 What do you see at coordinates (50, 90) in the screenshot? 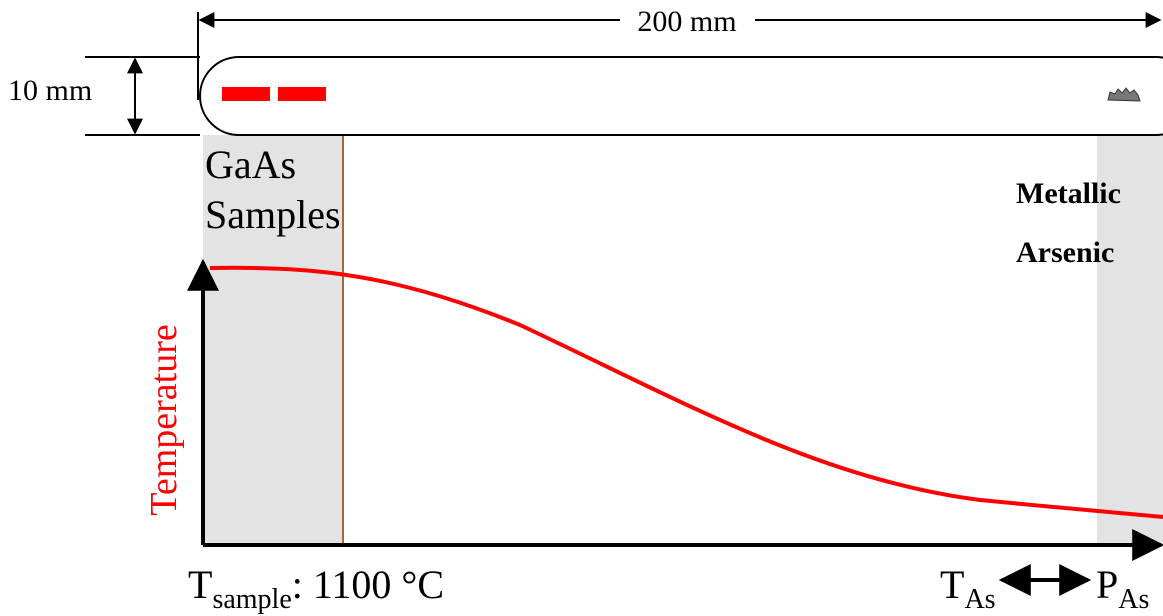
I see `diameter-label: 10 mm` at bounding box center [50, 90].